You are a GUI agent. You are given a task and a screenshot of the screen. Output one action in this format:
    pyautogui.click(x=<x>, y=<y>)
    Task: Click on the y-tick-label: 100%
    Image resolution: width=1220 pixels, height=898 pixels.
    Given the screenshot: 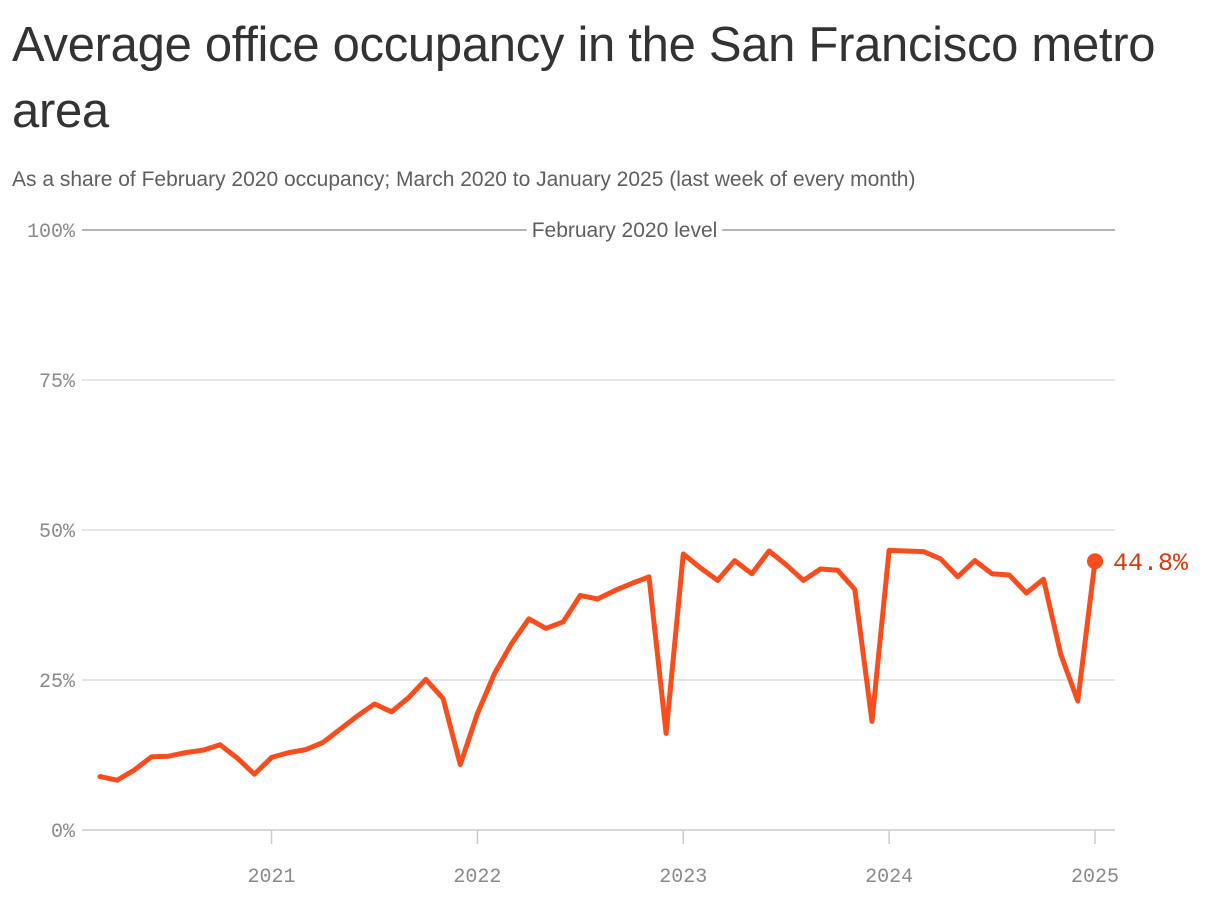 What is the action you would take?
    pyautogui.click(x=51, y=232)
    